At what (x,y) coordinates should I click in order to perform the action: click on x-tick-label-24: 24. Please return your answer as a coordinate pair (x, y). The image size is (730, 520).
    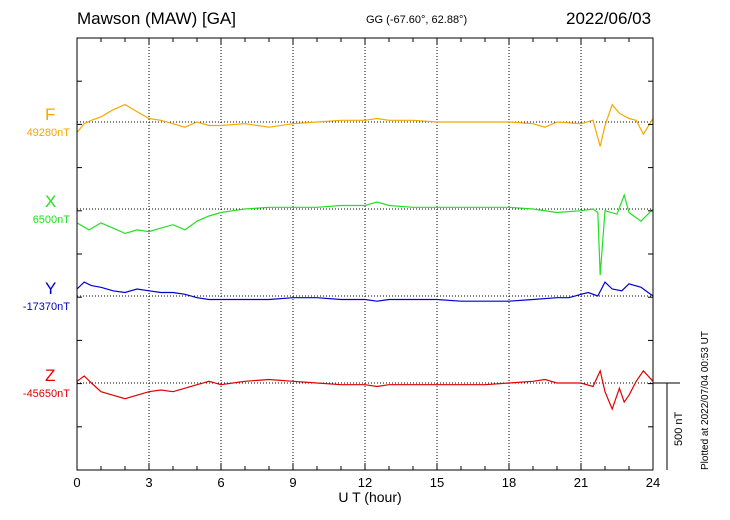
    Looking at the image, I should click on (653, 482).